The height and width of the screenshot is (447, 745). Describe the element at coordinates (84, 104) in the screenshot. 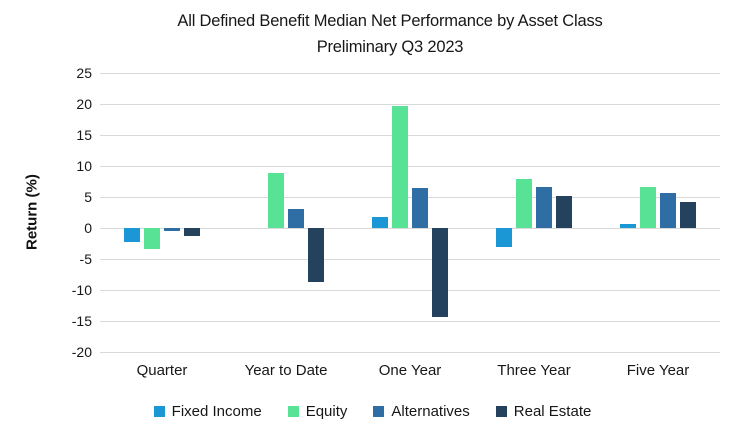

I see `y-tick-label-20: 20` at that location.